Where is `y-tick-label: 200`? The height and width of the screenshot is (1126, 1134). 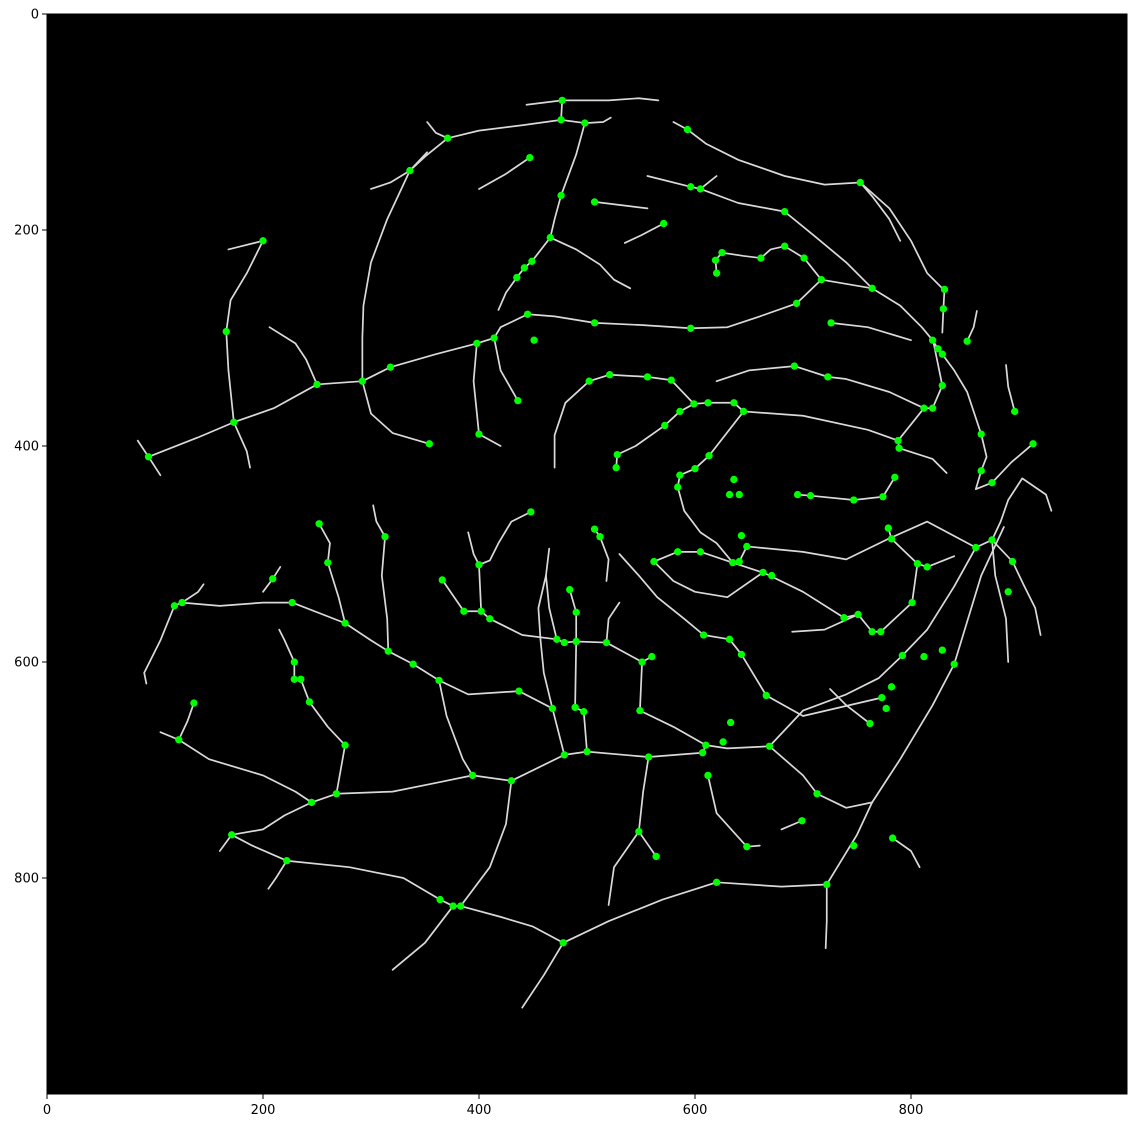
y-tick-label: 200 is located at coordinates (26, 231).